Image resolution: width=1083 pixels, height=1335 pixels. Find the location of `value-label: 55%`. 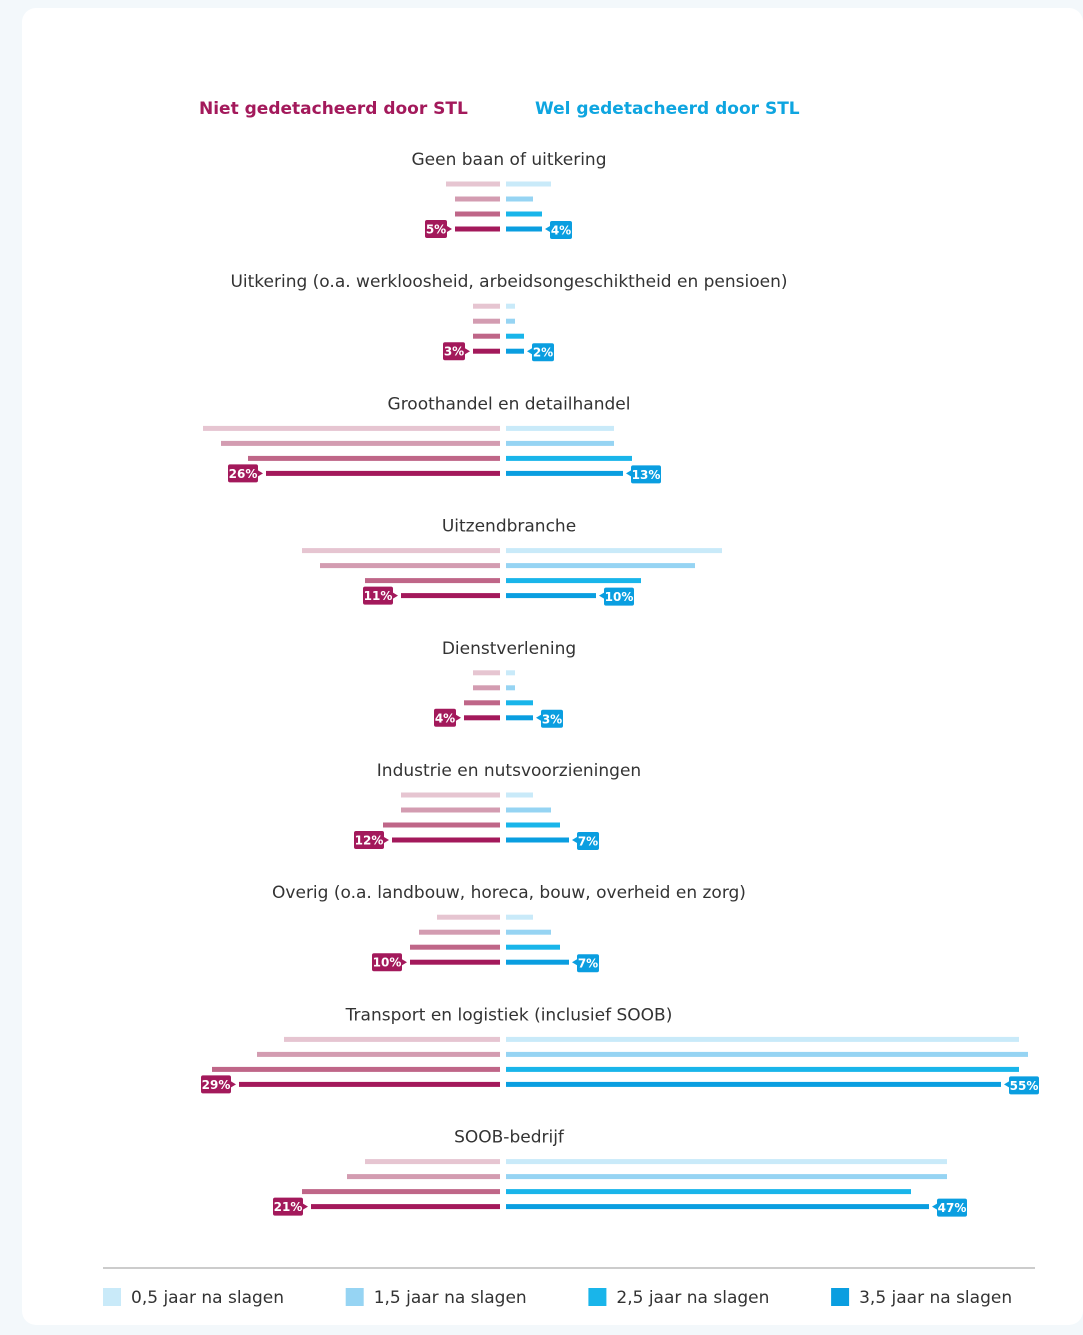

value-label: 55% is located at coordinates (1024, 1086).